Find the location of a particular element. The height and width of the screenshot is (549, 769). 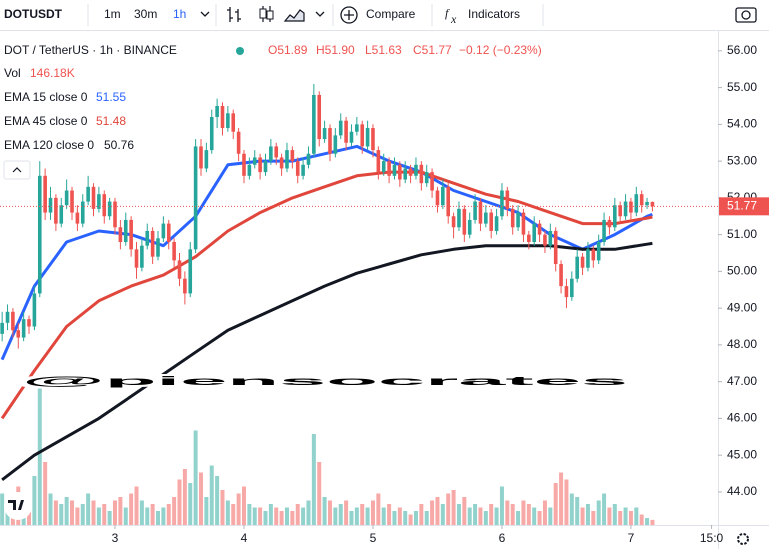

y-tick-label: 48.00 is located at coordinates (742, 344).